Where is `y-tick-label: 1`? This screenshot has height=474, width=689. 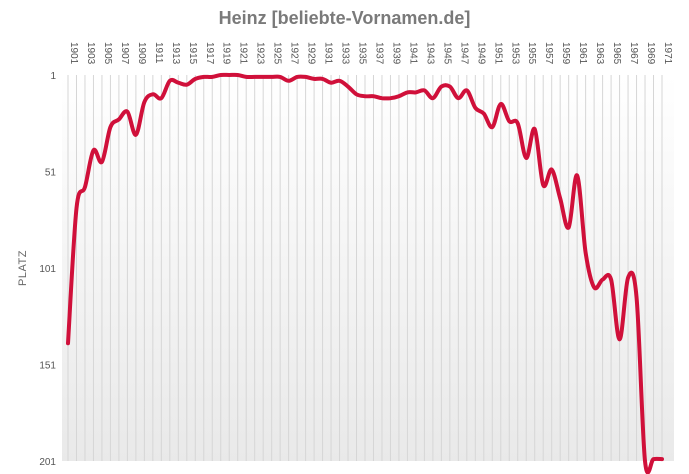
y-tick-label: 1 is located at coordinates (53, 76).